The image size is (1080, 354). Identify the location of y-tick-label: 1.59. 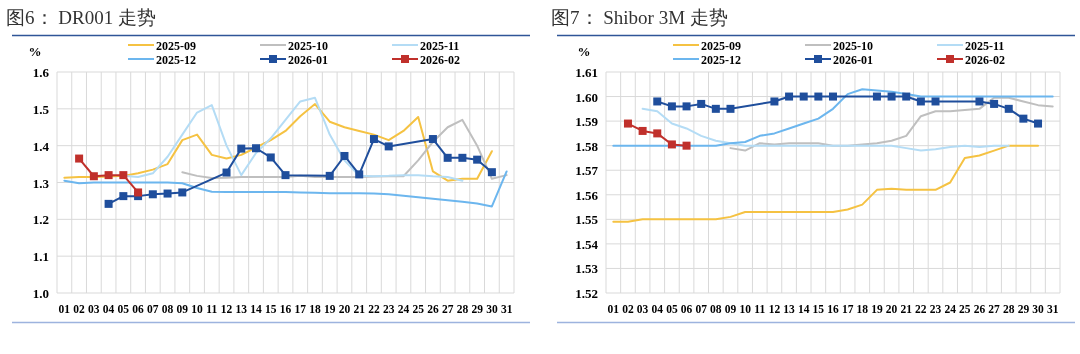
(587, 122).